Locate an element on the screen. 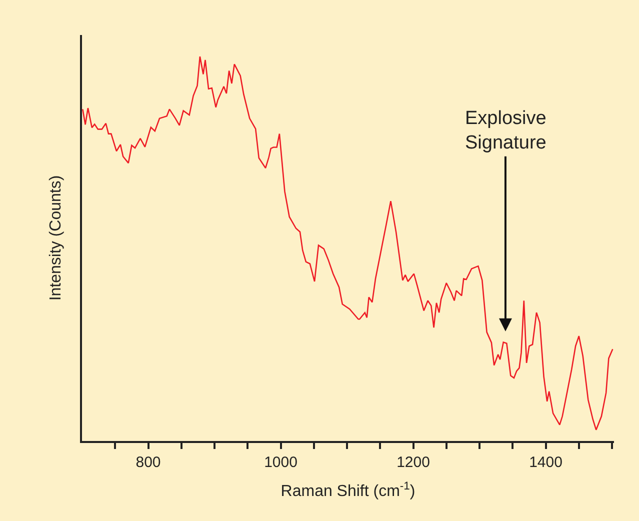 Image resolution: width=639 pixels, height=521 pixels. x-tick-label: 1000 is located at coordinates (281, 462).